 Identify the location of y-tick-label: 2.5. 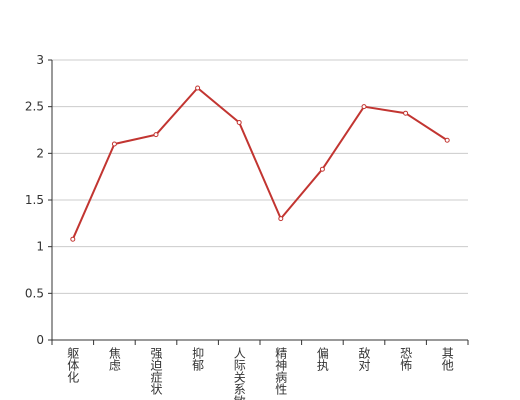
(34, 107).